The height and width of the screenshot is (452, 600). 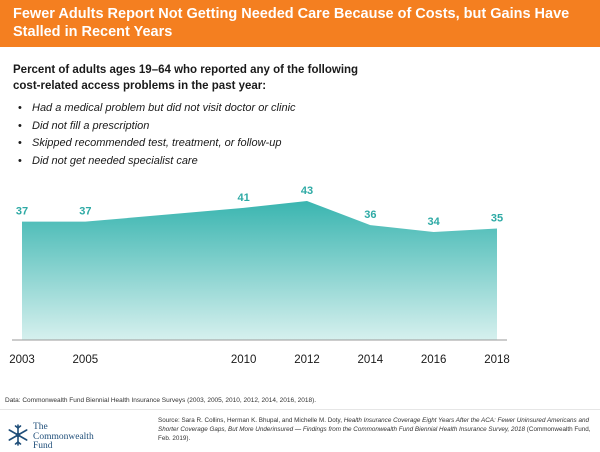 What do you see at coordinates (63, 436) in the screenshot?
I see `logo-wordmark: The Commonwealth Fund` at bounding box center [63, 436].